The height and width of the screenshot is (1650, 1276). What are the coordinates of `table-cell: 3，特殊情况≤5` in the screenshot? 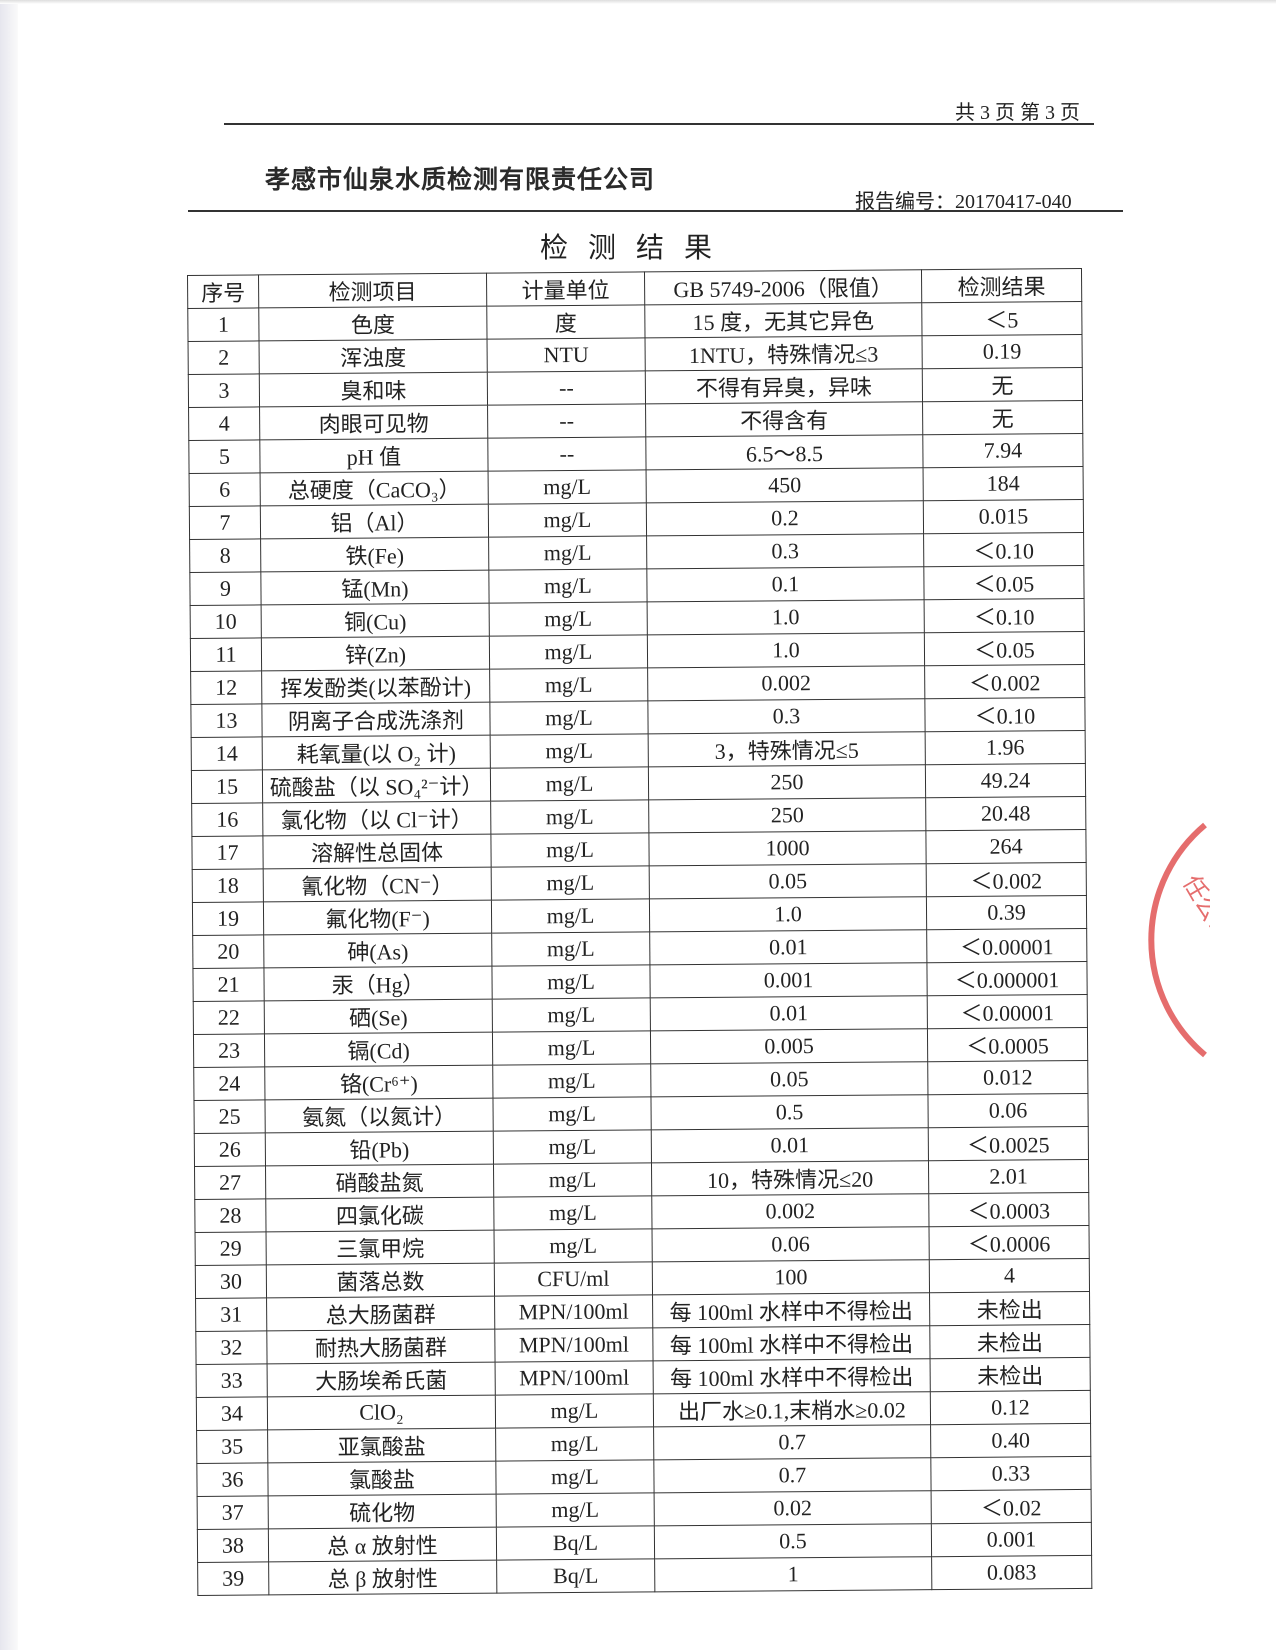 It's located at (787, 749).